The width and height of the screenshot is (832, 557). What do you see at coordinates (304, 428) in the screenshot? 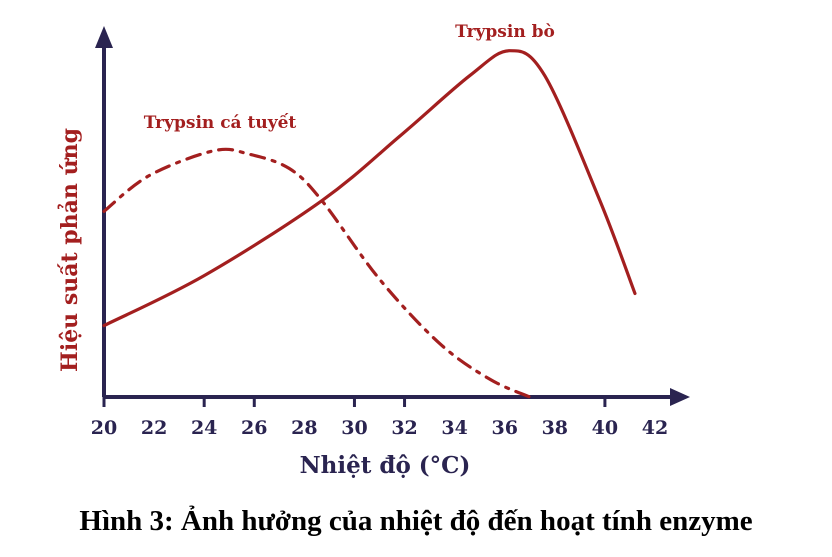
I see `x-tick-label: 28` at bounding box center [304, 428].